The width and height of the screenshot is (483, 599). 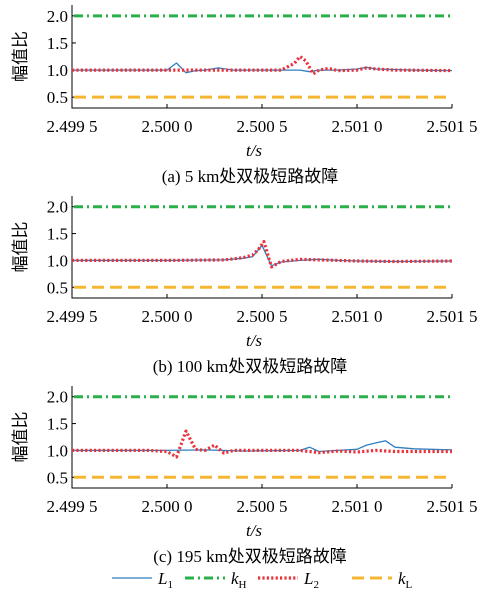 I want to click on panel-caption: (a) 5 km处双极短路故障, so click(x=250, y=176).